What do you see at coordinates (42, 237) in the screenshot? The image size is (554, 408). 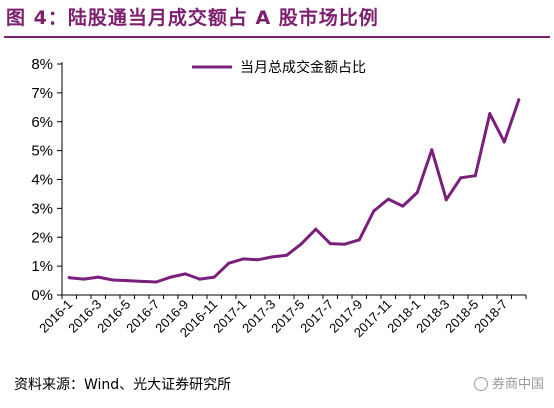 I see `y-tick-label: 2%` at bounding box center [42, 237].